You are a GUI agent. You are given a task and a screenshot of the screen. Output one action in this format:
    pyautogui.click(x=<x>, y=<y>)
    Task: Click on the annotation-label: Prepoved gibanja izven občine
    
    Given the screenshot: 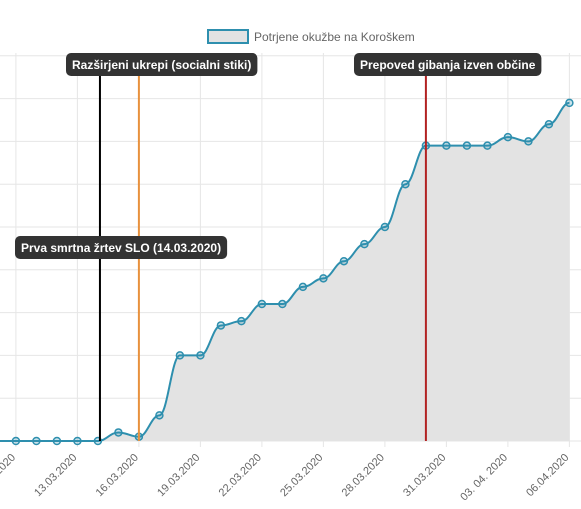 What is the action you would take?
    pyautogui.click(x=448, y=64)
    